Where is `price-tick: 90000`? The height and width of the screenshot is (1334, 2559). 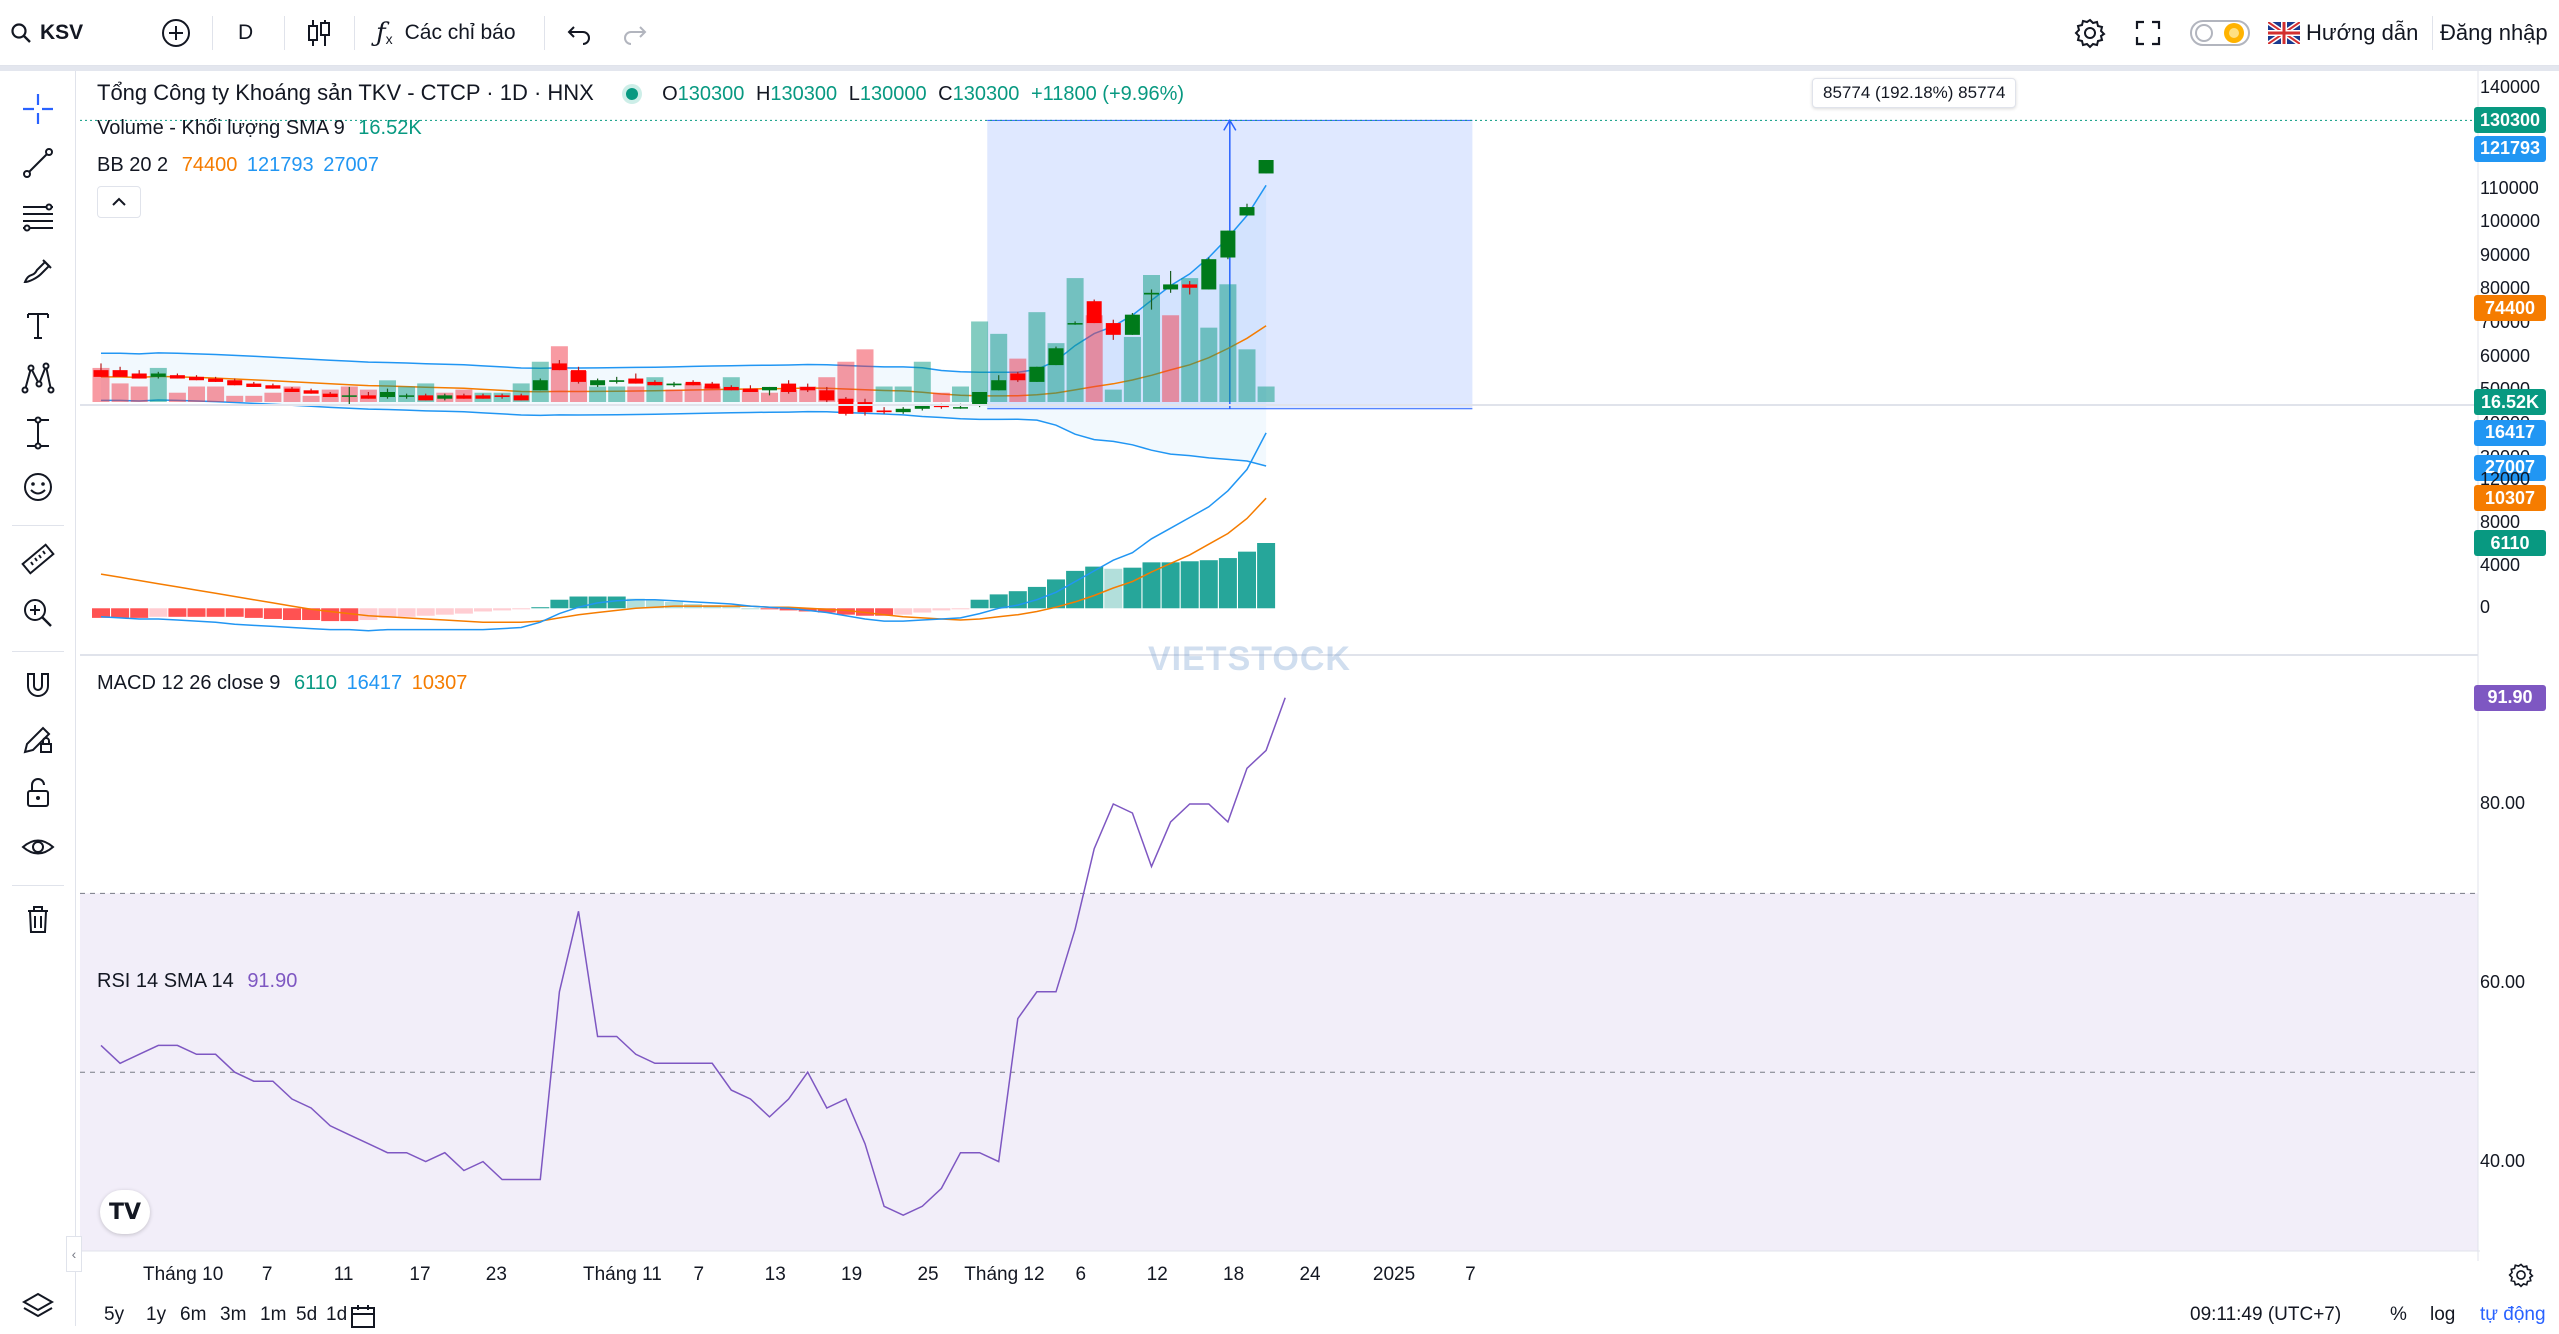
price-tick: 90000 is located at coordinates (2505, 254).